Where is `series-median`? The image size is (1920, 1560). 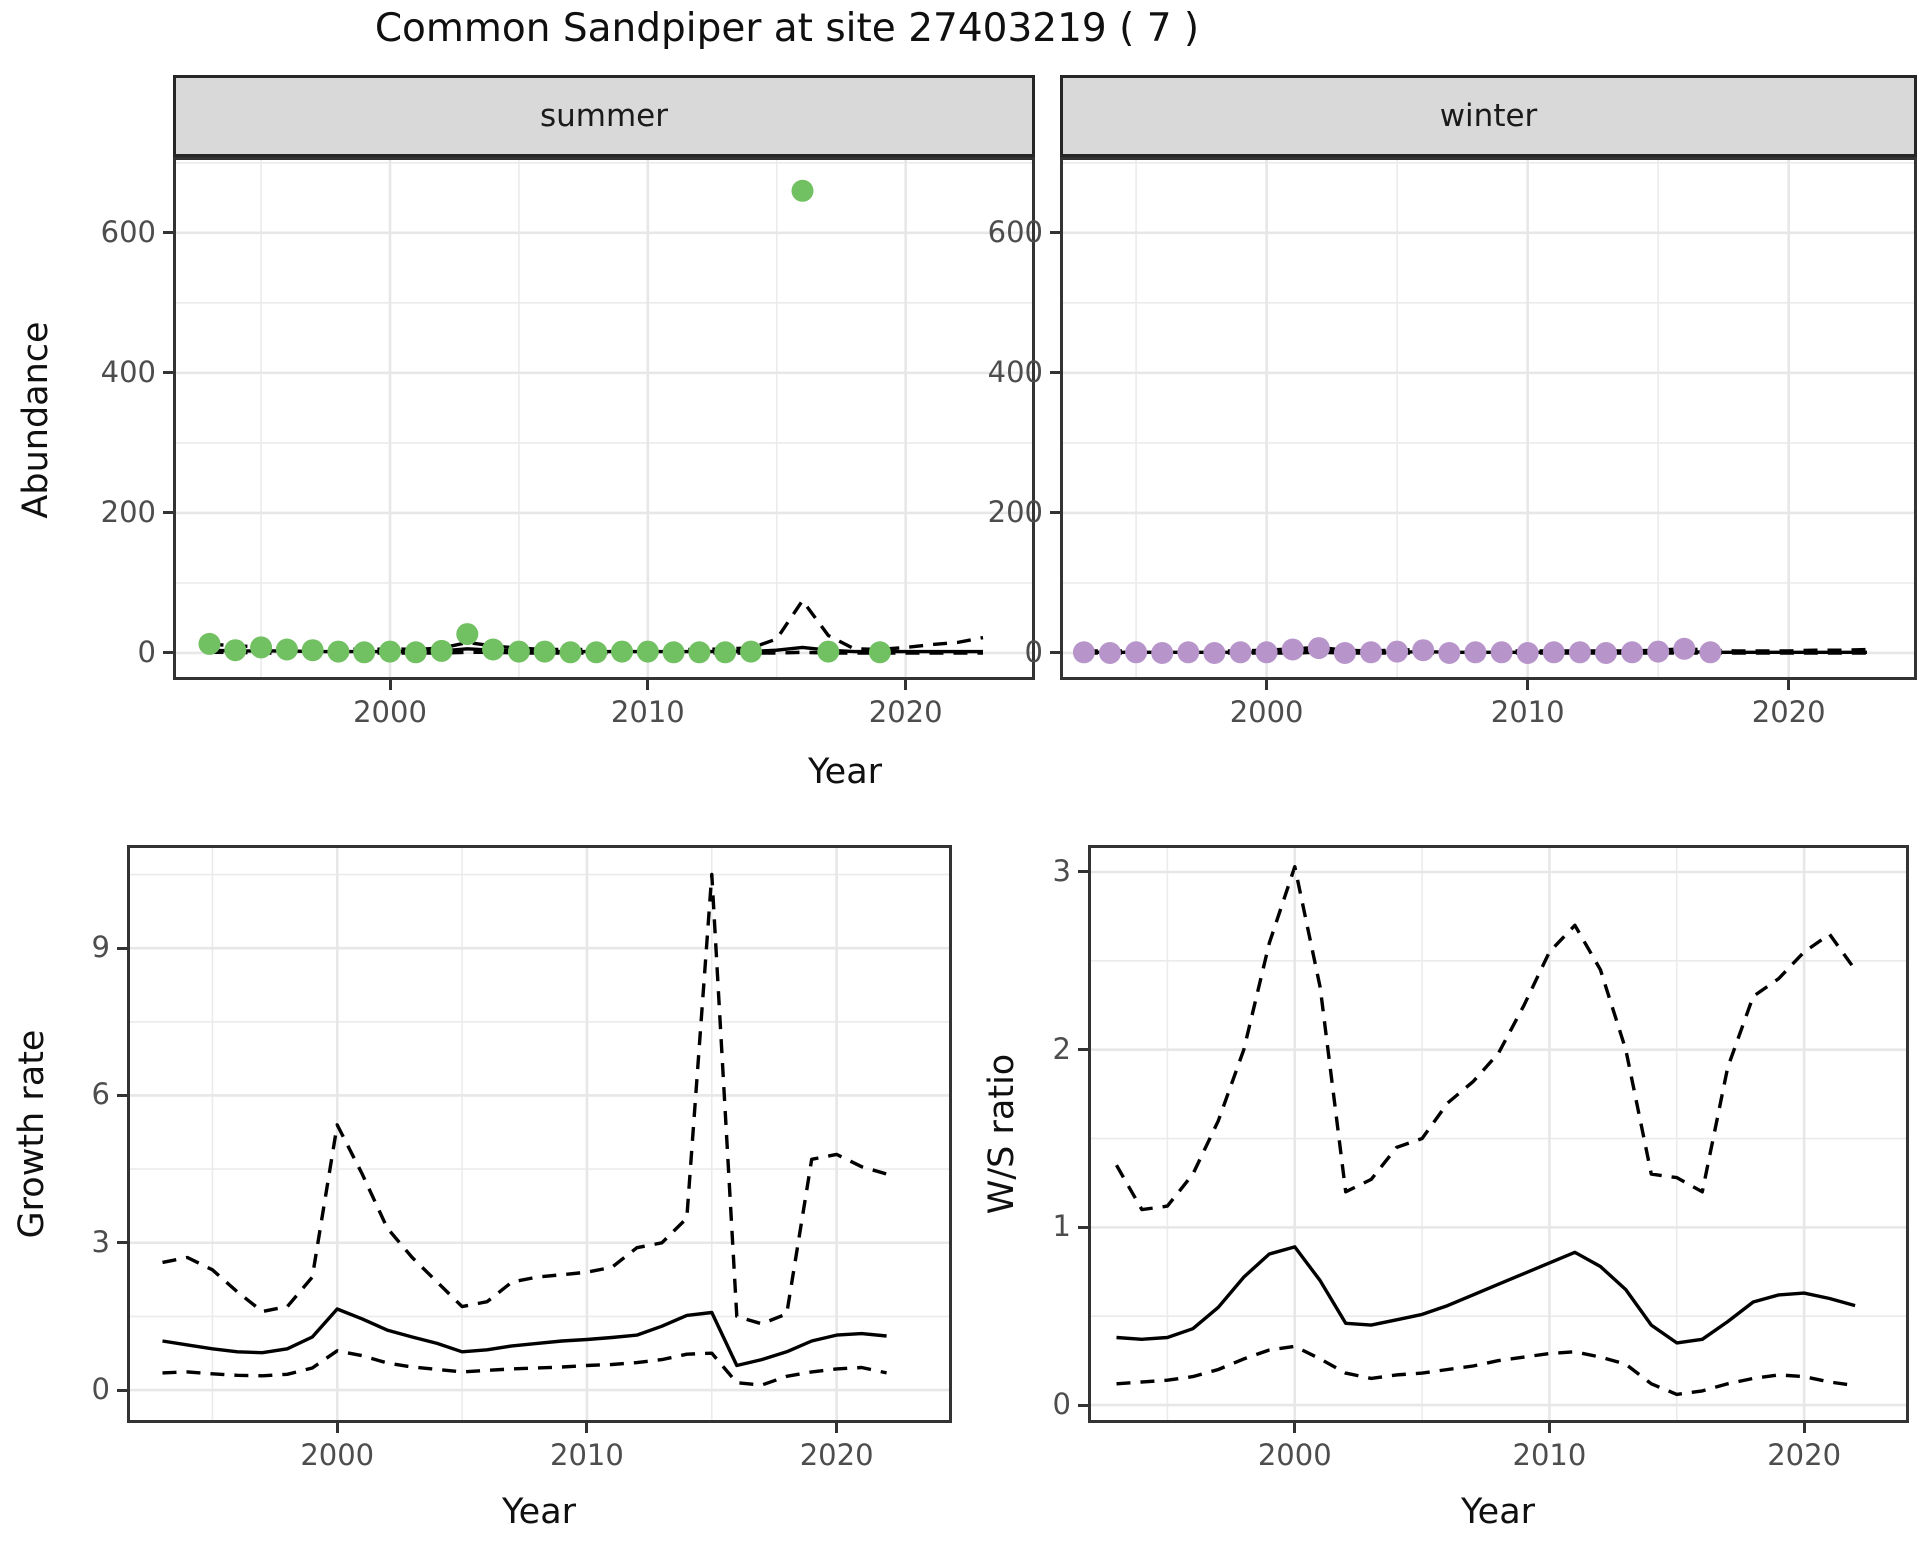
series-median is located at coordinates (1486, 1295).